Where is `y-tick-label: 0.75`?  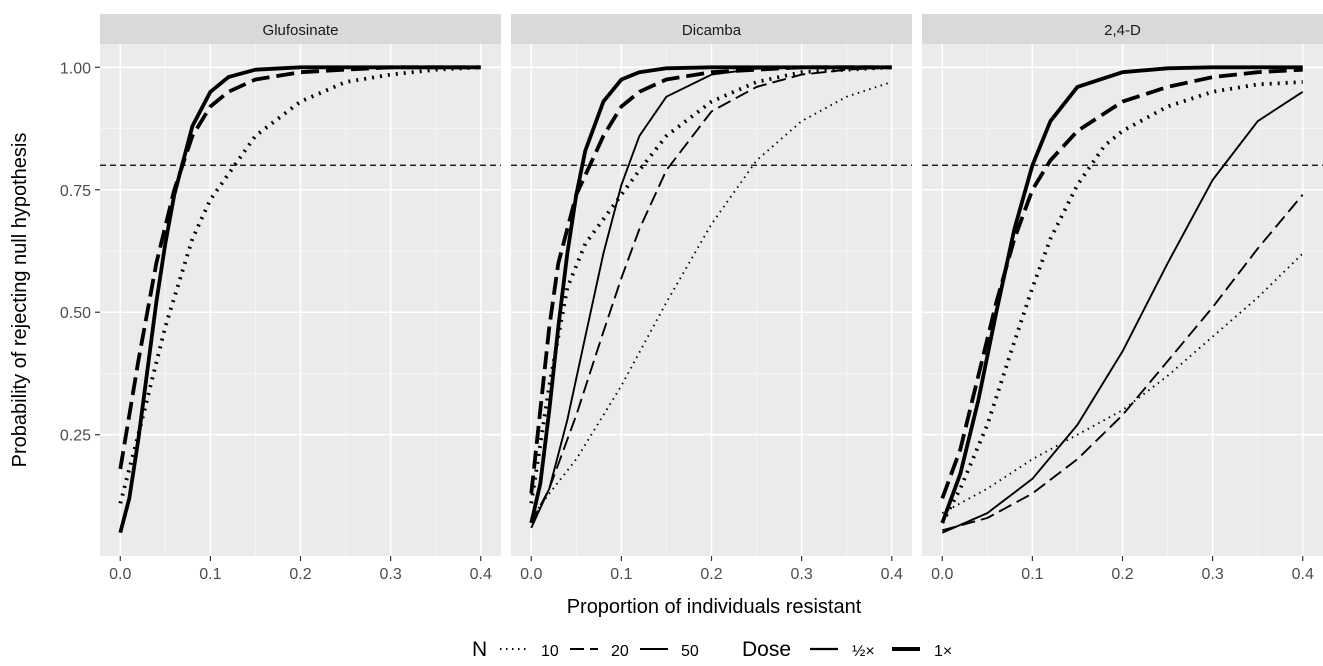
y-tick-label: 0.75 is located at coordinates (75, 191).